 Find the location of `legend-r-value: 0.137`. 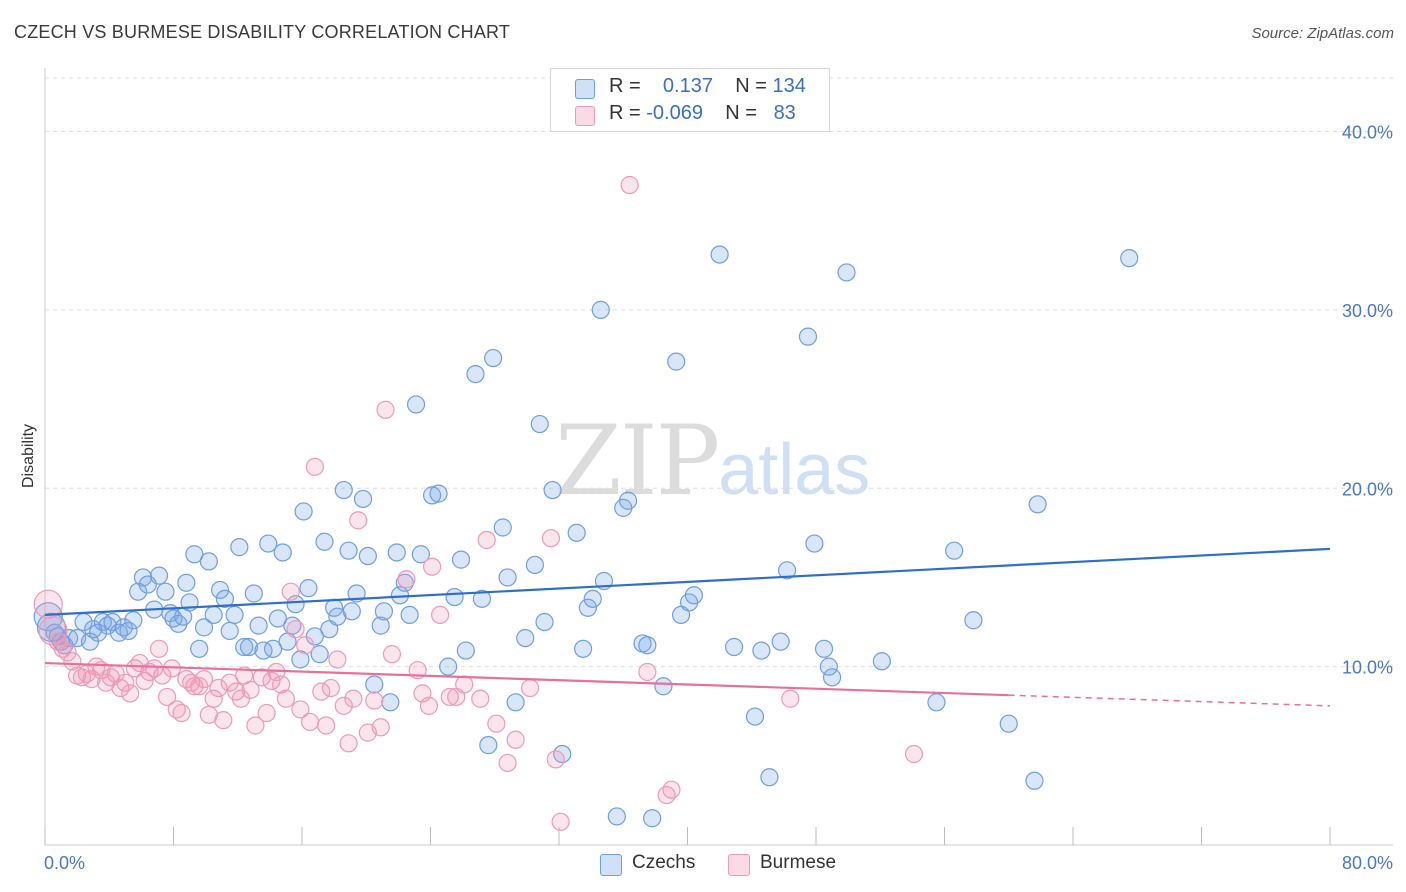

legend-r-value: 0.137 is located at coordinates (687, 86).